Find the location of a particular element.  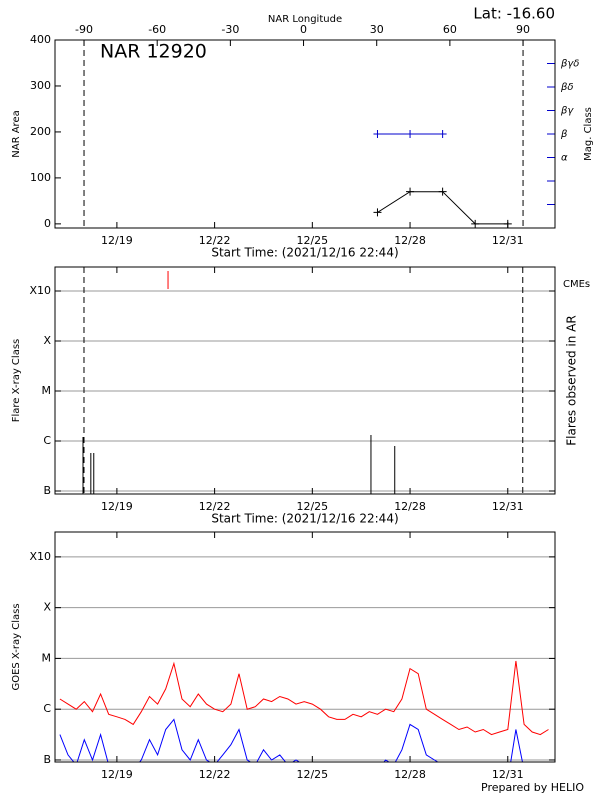

footer-note: Prepared by HELIO is located at coordinates (532, 787).